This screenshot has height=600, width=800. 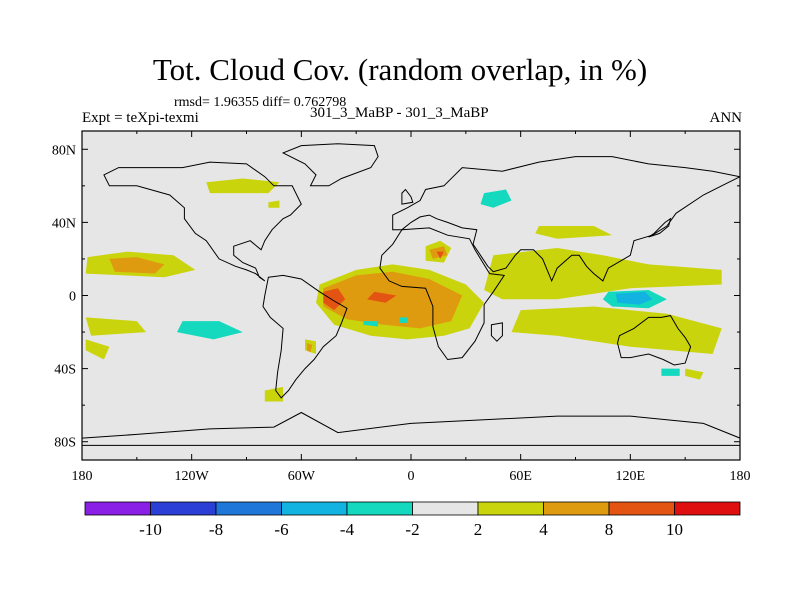 I want to click on anomaly-region-w-us-patch, so click(x=274, y=204).